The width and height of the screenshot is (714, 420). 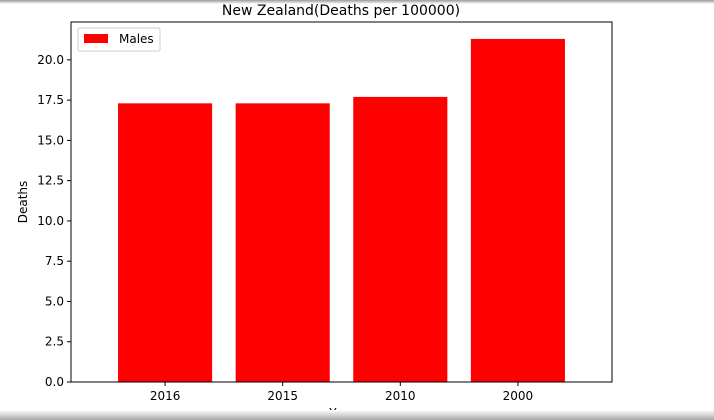 I want to click on y-tick-label: 10.0, so click(x=50, y=221).